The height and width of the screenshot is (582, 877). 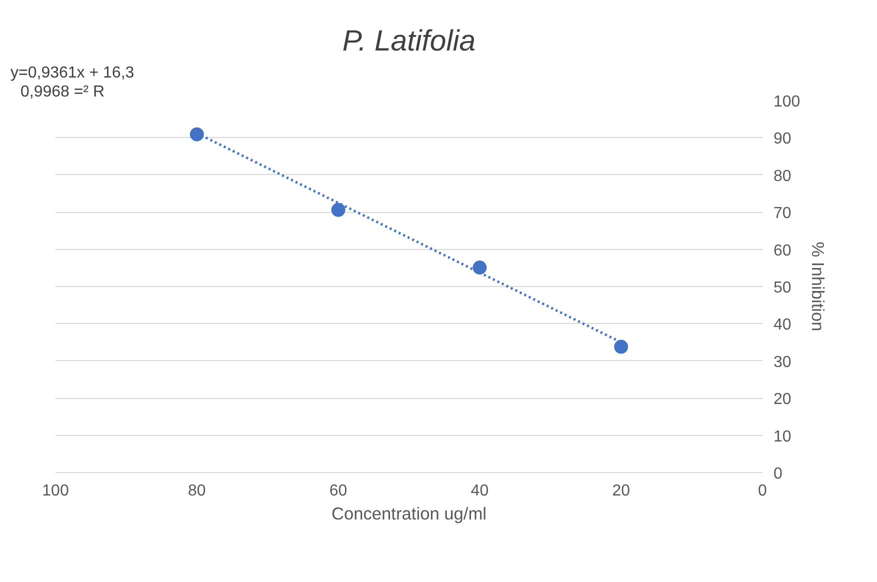 What do you see at coordinates (787, 102) in the screenshot?
I see `y-tick-label: 100` at bounding box center [787, 102].